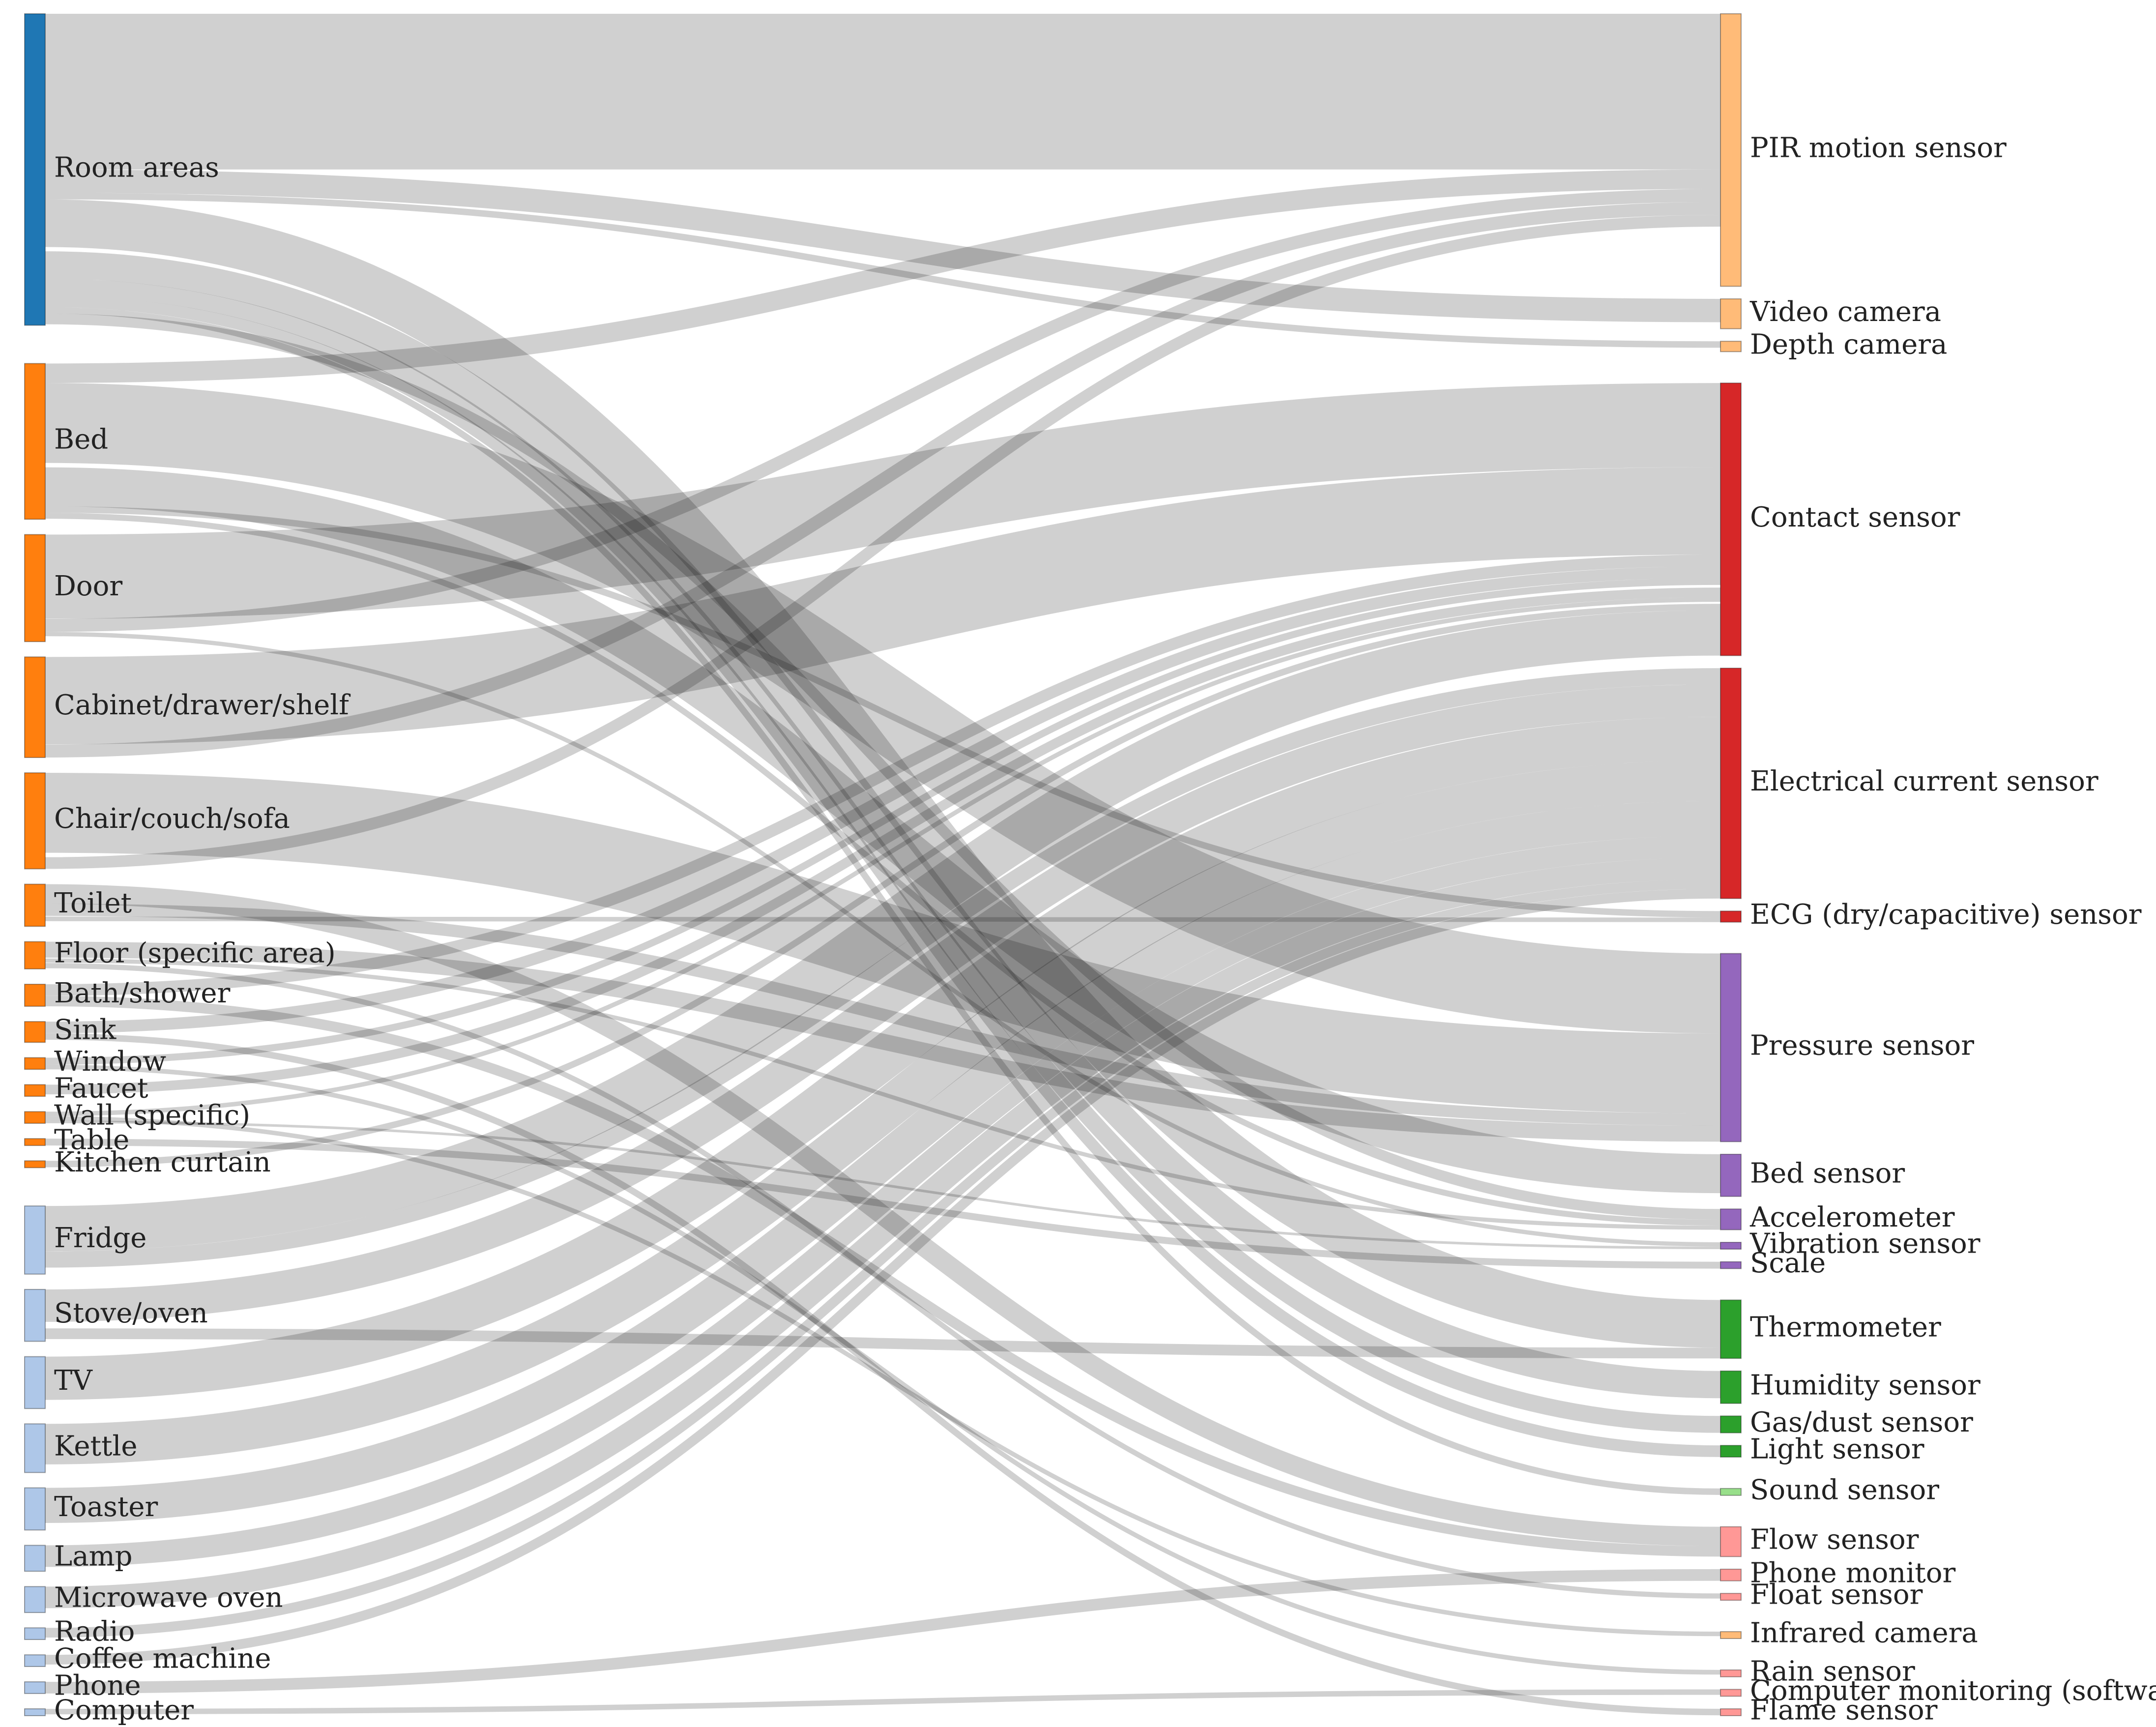 The height and width of the screenshot is (1727, 2156). What do you see at coordinates (1731, 1712) in the screenshot?
I see `sankey-node-flame` at bounding box center [1731, 1712].